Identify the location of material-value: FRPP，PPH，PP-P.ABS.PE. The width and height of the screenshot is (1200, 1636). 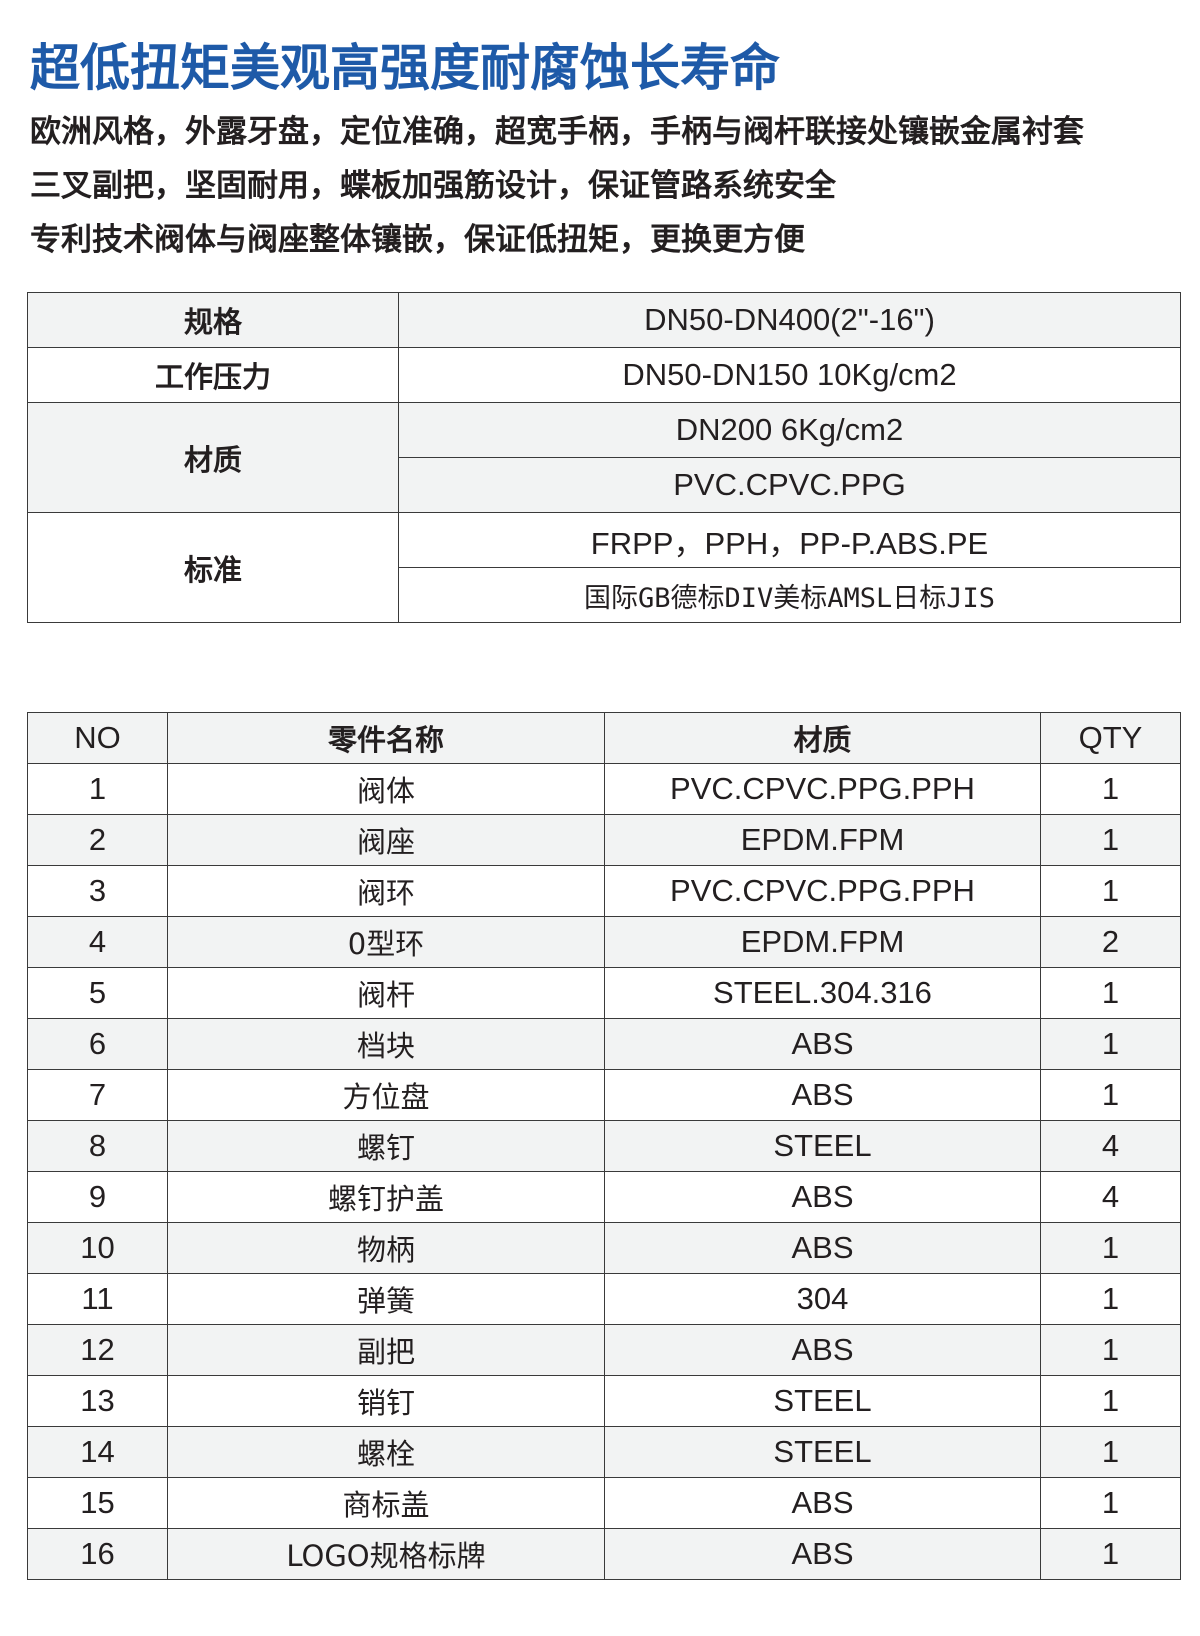
(789, 540).